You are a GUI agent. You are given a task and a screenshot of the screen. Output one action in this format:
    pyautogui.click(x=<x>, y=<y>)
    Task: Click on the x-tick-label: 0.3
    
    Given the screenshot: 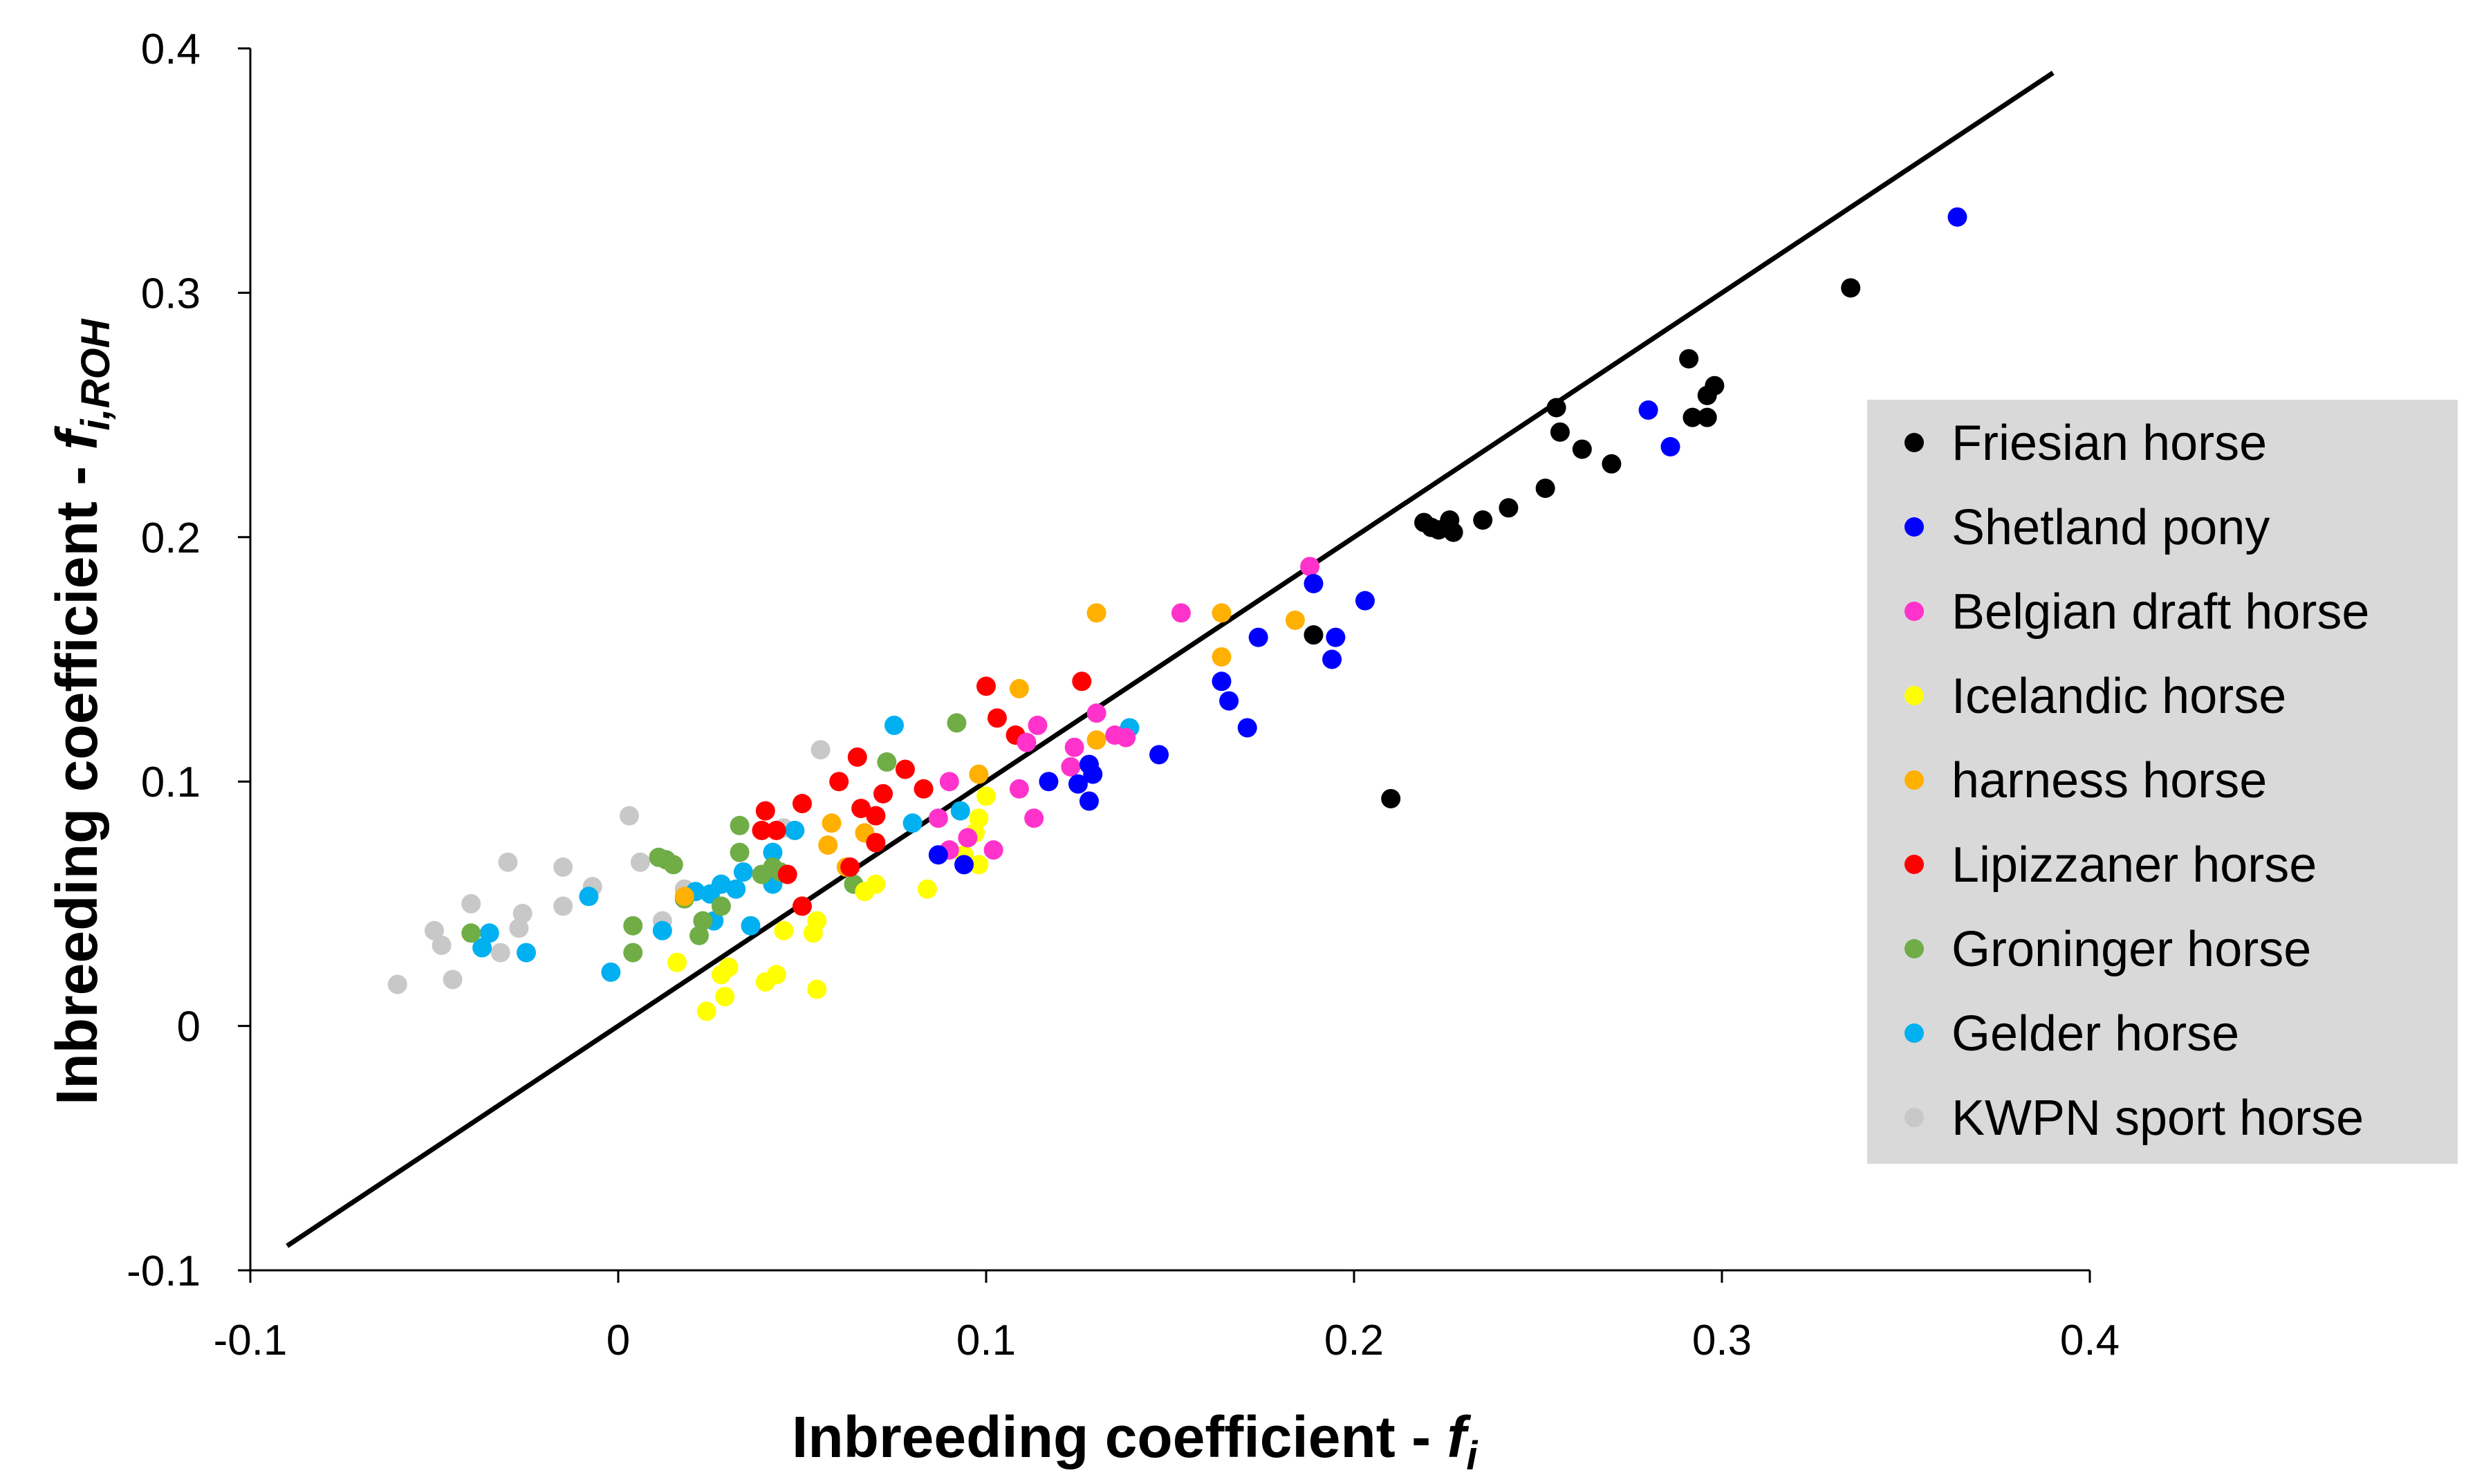 What is the action you would take?
    pyautogui.click(x=1722, y=1340)
    